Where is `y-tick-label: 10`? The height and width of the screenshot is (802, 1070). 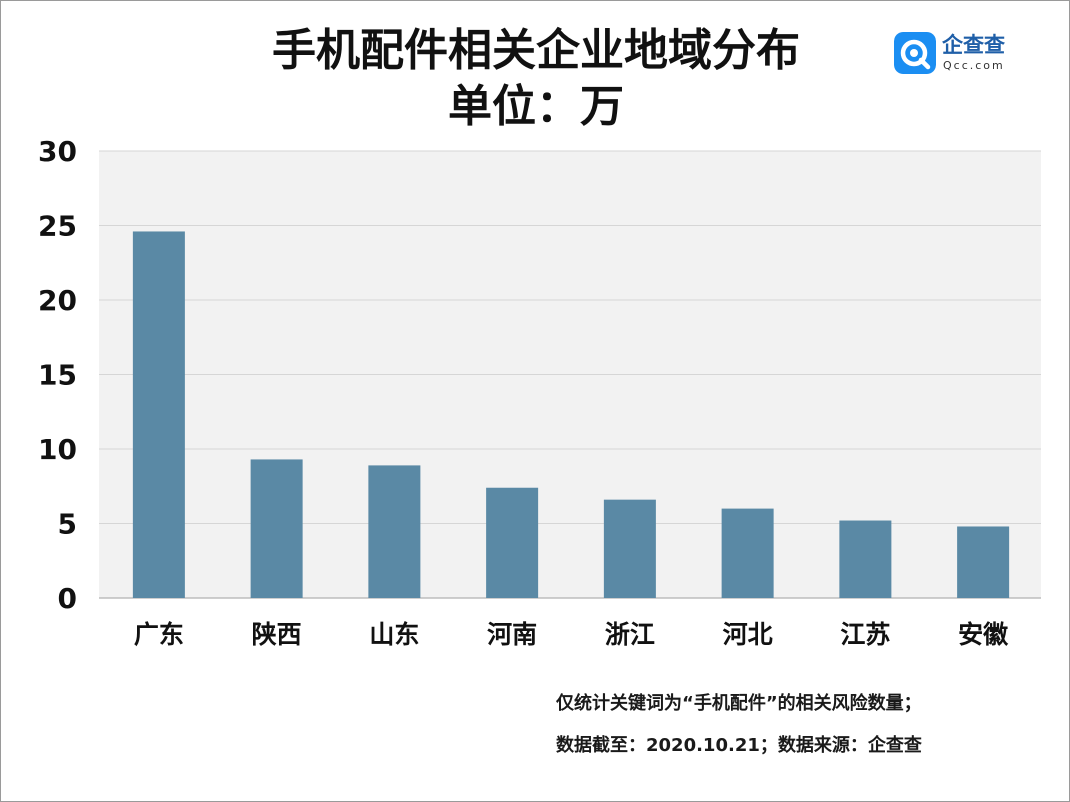
y-tick-label: 10 is located at coordinates (57, 449).